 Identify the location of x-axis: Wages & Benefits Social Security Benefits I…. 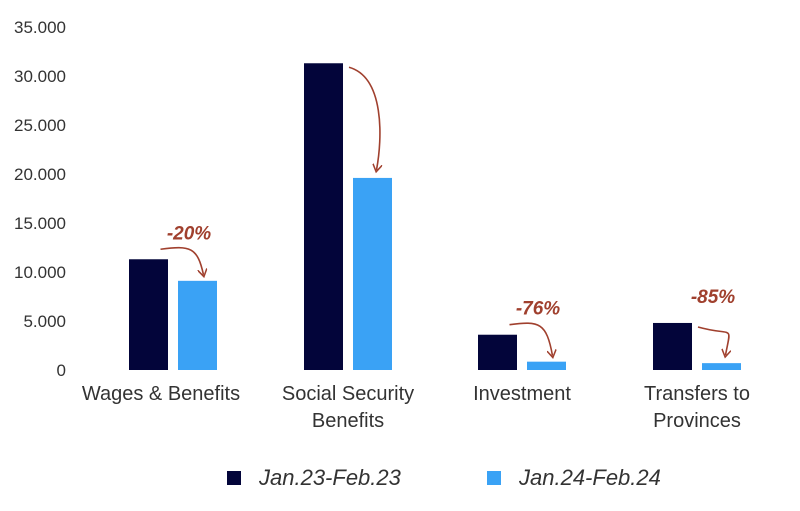
(416, 407).